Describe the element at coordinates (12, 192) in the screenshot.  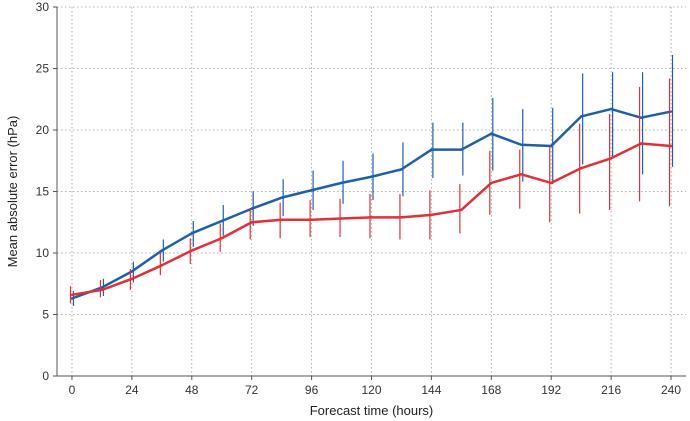
I see `y-axis-title: Mean absolute error (hPa)` at that location.